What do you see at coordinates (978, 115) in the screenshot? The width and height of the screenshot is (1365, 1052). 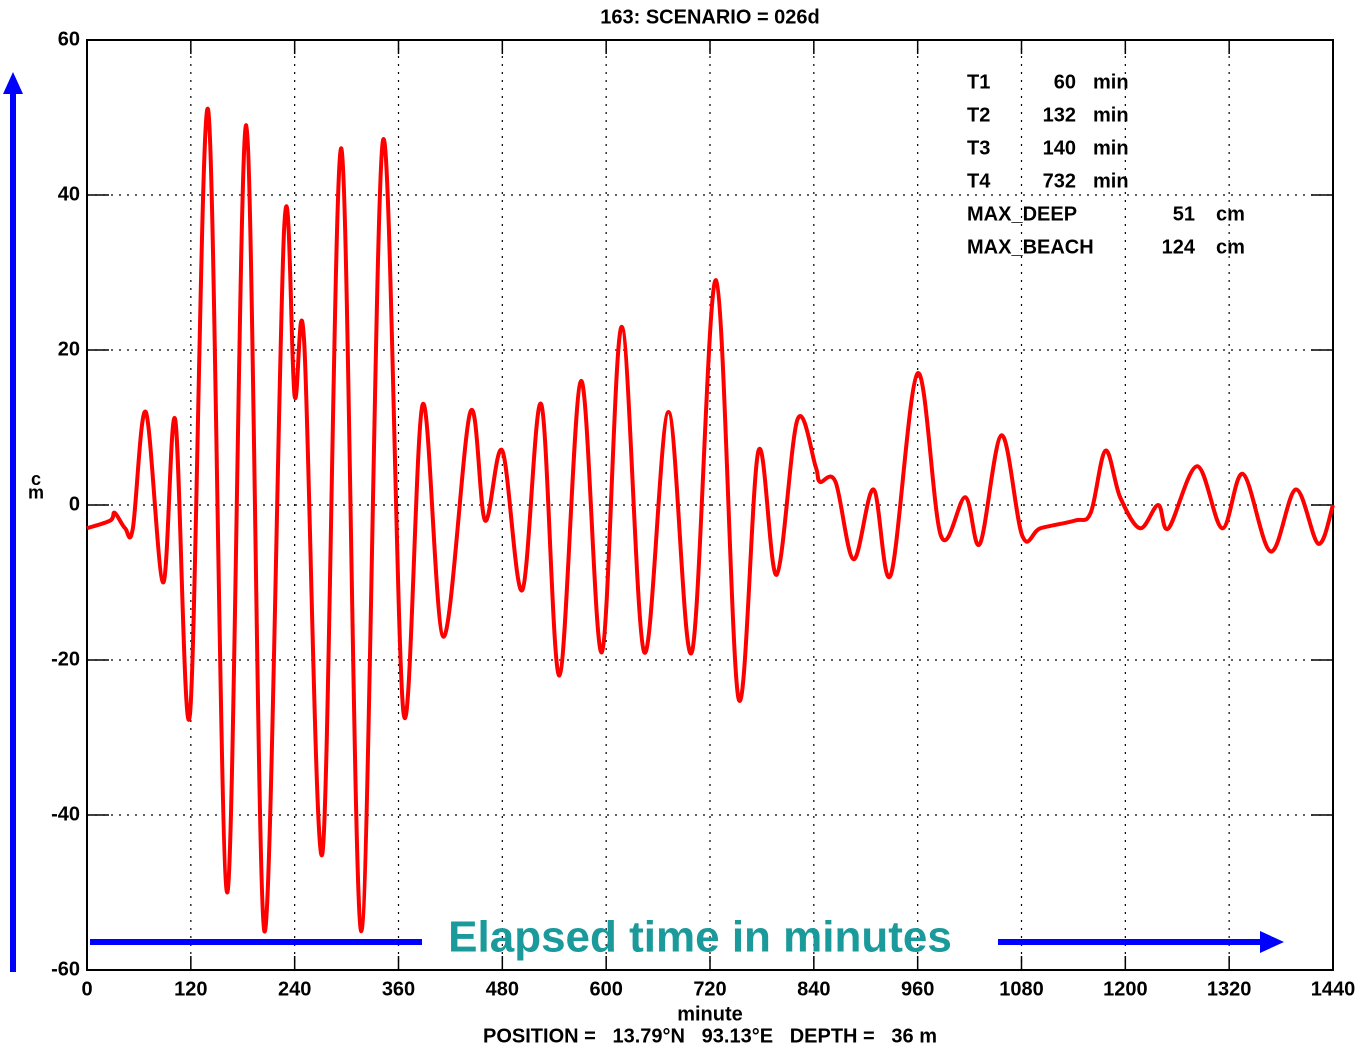 I see `annotation-label: T2` at bounding box center [978, 115].